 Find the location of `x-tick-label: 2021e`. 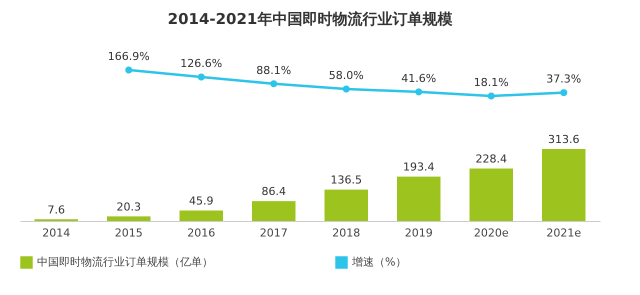

x-tick-label: 2021e is located at coordinates (564, 233).